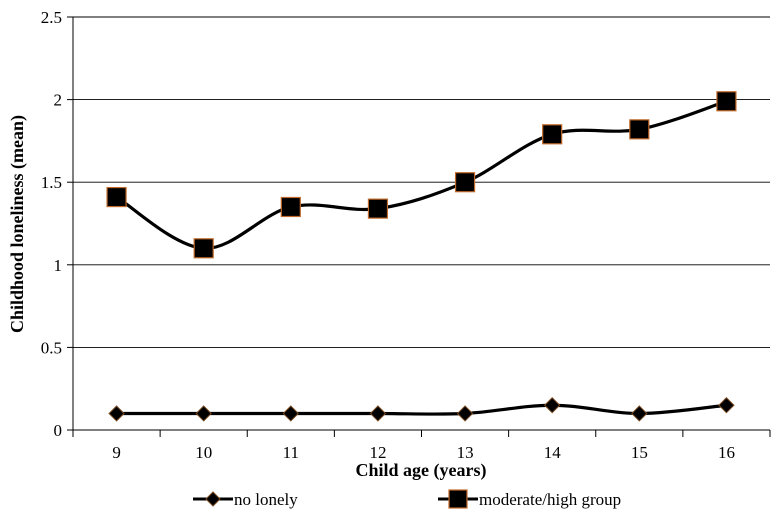 Image resolution: width=773 pixels, height=513 pixels. What do you see at coordinates (726, 452) in the screenshot?
I see `x-tick-label-16: 16` at bounding box center [726, 452].